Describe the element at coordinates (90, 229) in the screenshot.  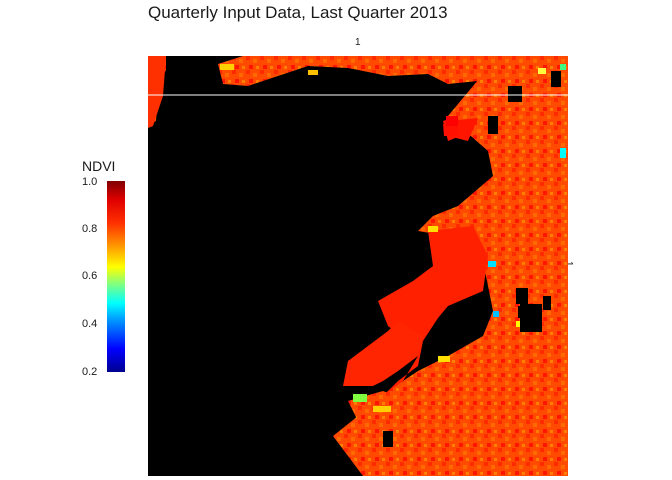
I see `legend-tick-label: 0.8` at that location.